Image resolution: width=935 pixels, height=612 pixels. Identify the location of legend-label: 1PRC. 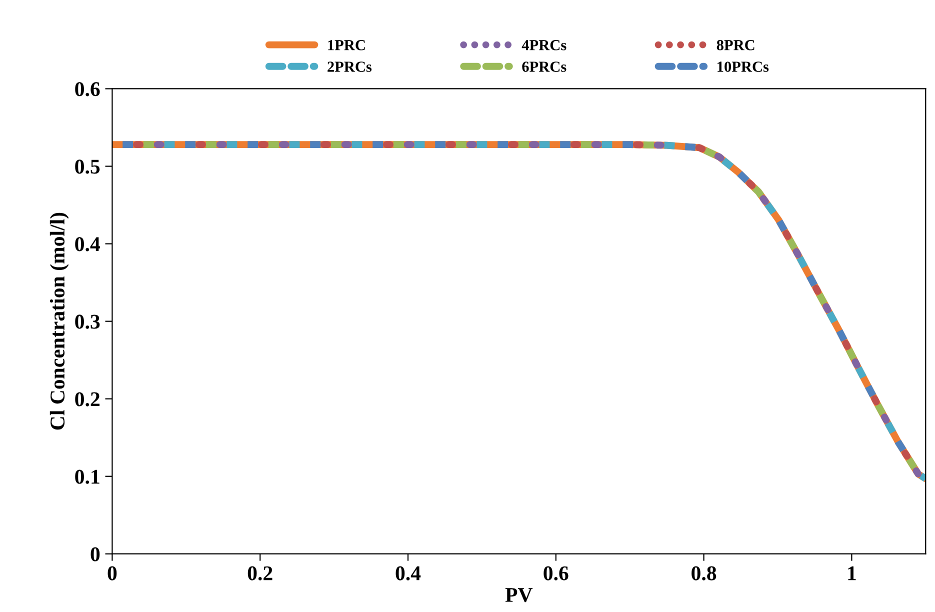
(346, 45).